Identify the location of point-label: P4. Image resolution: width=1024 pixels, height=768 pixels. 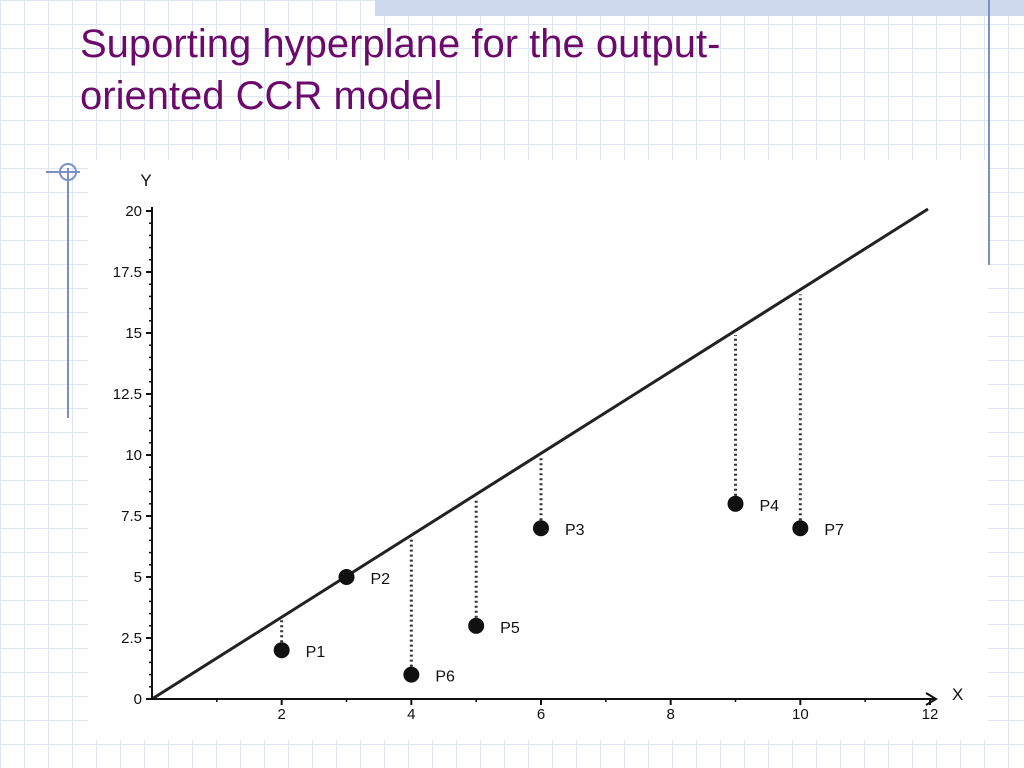
(770, 506).